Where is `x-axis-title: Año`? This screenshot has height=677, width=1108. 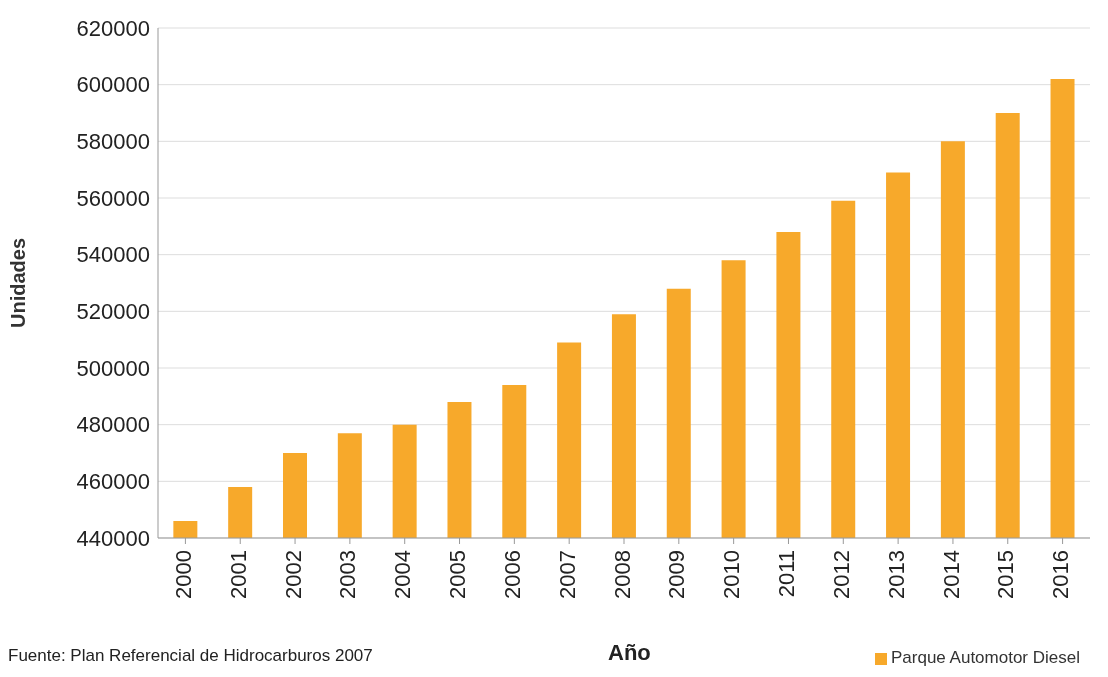
x-axis-title: Año is located at coordinates (629, 653).